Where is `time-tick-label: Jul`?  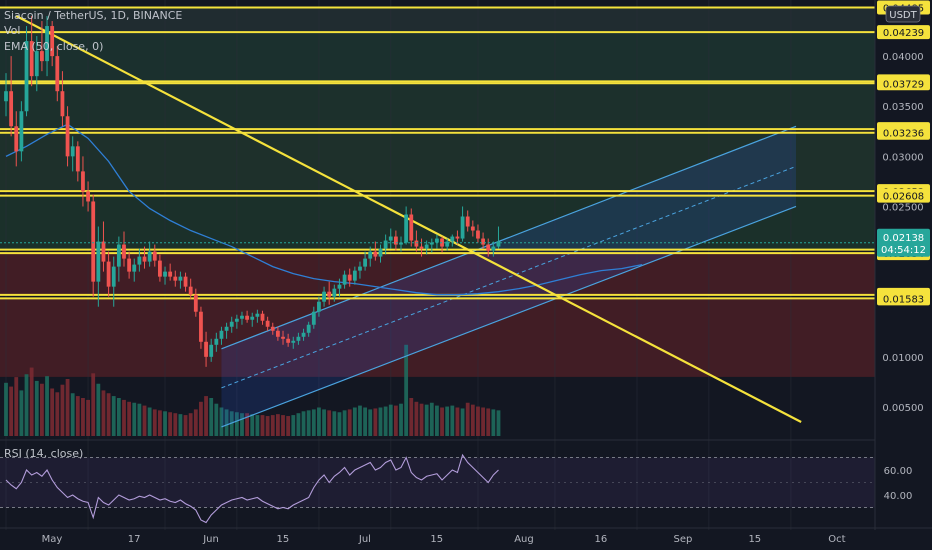
time-tick-label: Jul is located at coordinates (364, 539).